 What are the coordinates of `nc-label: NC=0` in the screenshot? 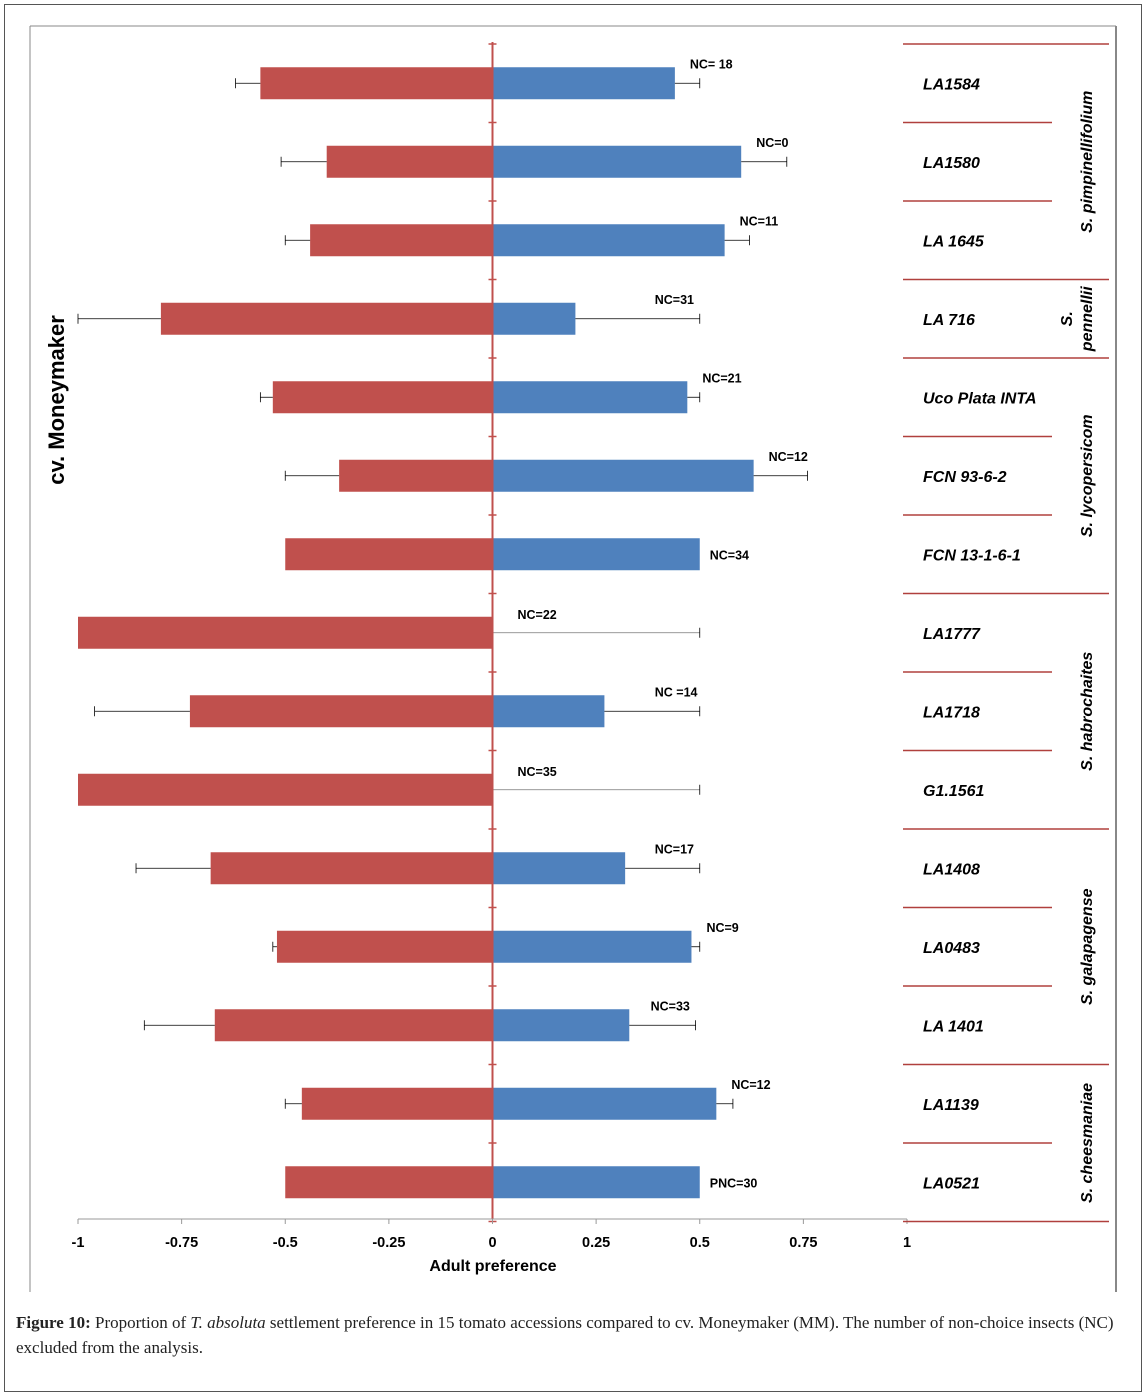 It's located at (772, 143).